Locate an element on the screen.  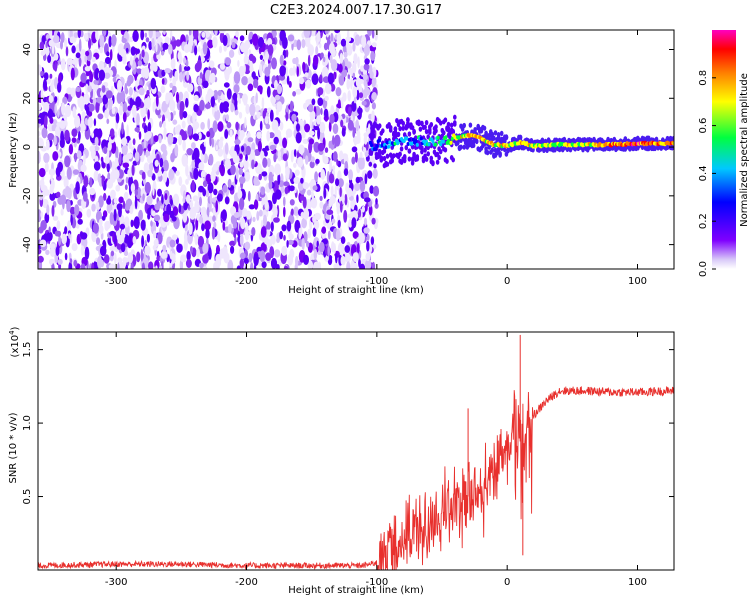
signal-core-cell is located at coordinates (375, 149).